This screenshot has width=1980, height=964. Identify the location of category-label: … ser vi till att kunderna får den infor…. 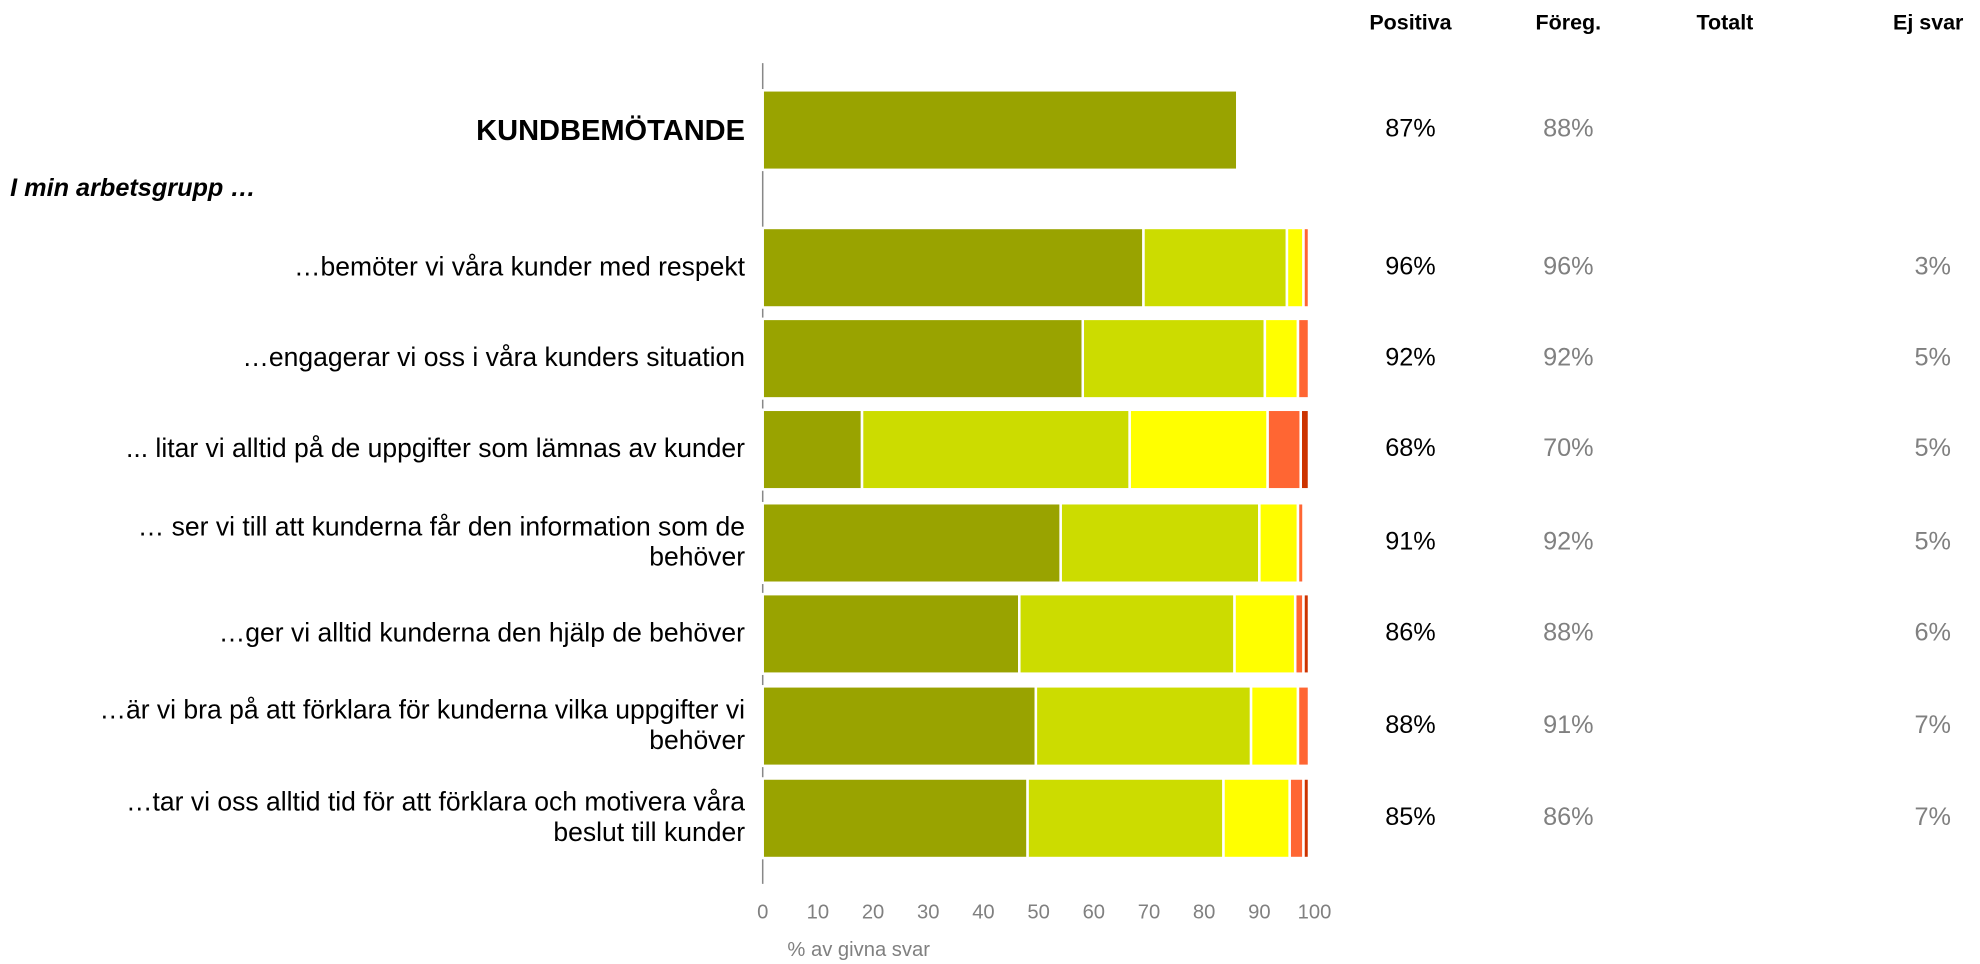
(372, 543).